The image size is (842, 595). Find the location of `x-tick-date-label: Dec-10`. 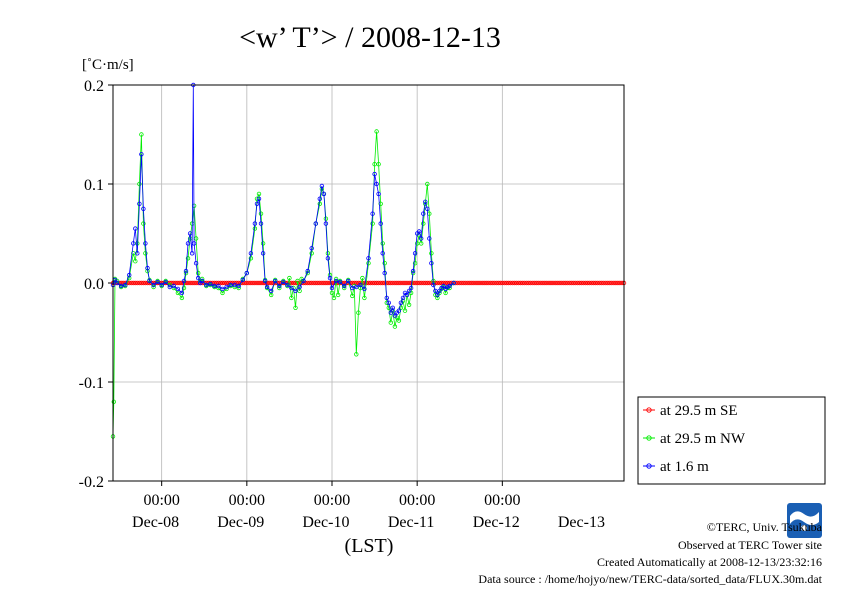

x-tick-date-label: Dec-10 is located at coordinates (325, 522).